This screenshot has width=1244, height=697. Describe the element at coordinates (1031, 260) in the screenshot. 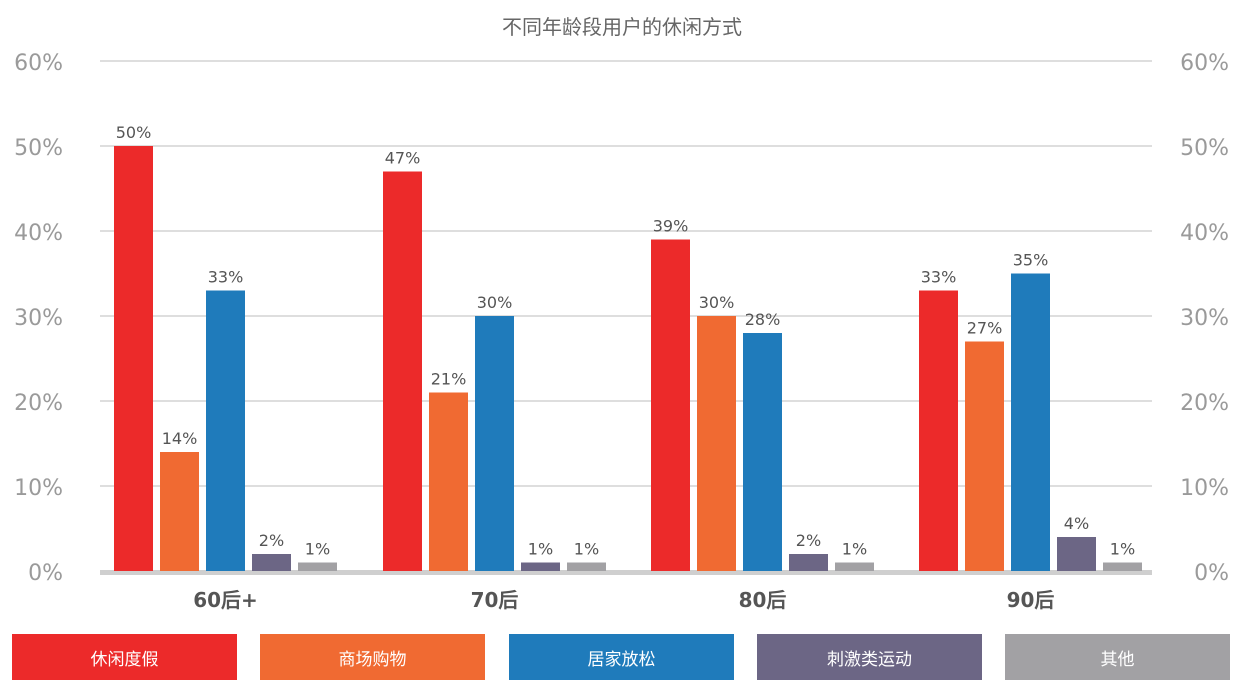

I see `bar-data-label: 35%` at that location.